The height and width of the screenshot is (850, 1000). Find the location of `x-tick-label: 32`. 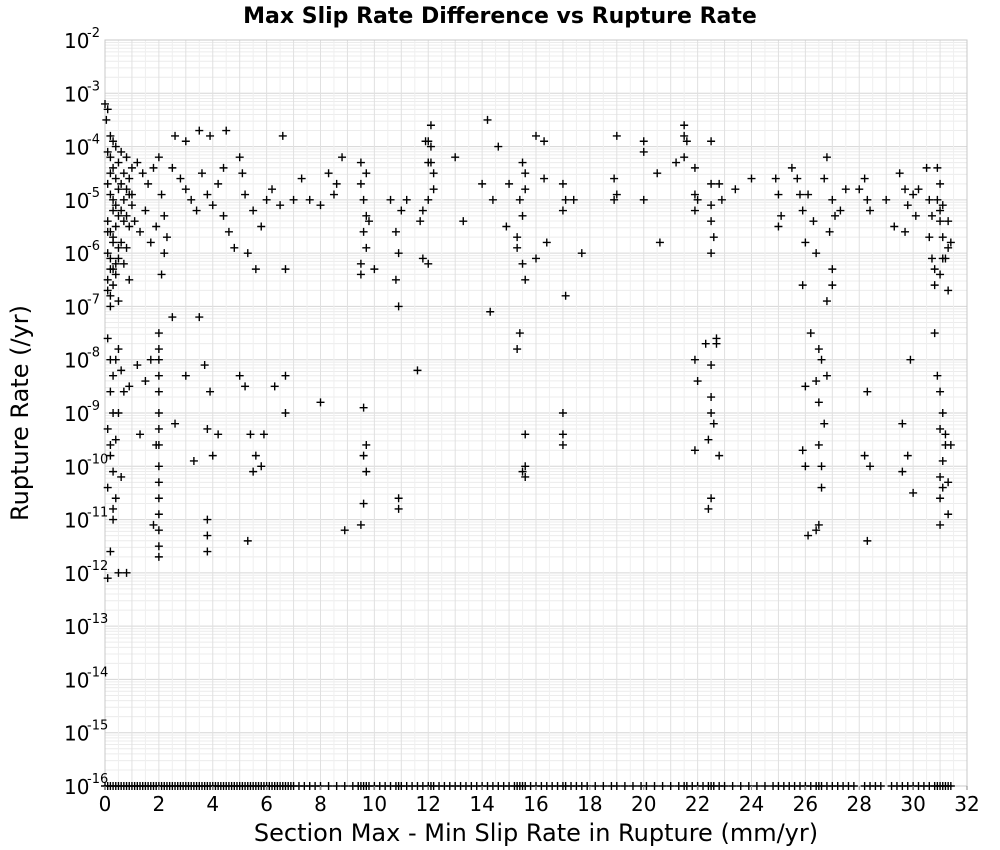

x-tick-label: 32 is located at coordinates (966, 804).